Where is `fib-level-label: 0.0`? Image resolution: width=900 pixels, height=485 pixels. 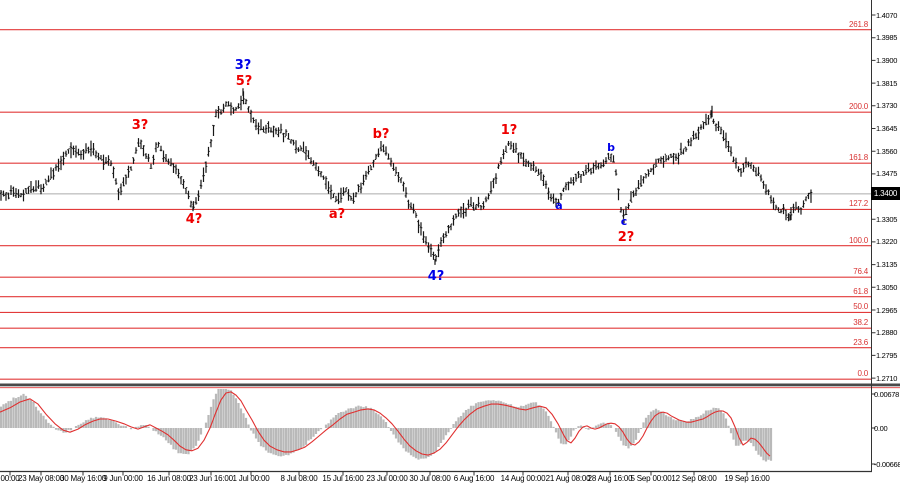 fib-level-label: 0.0 is located at coordinates (862, 374).